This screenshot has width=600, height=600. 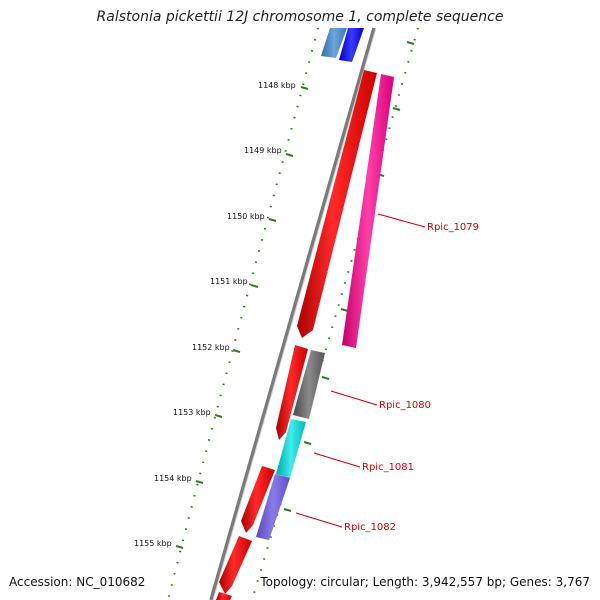 What do you see at coordinates (453, 227) in the screenshot?
I see `gene-label-rpic-1079: Rpic_1079` at bounding box center [453, 227].